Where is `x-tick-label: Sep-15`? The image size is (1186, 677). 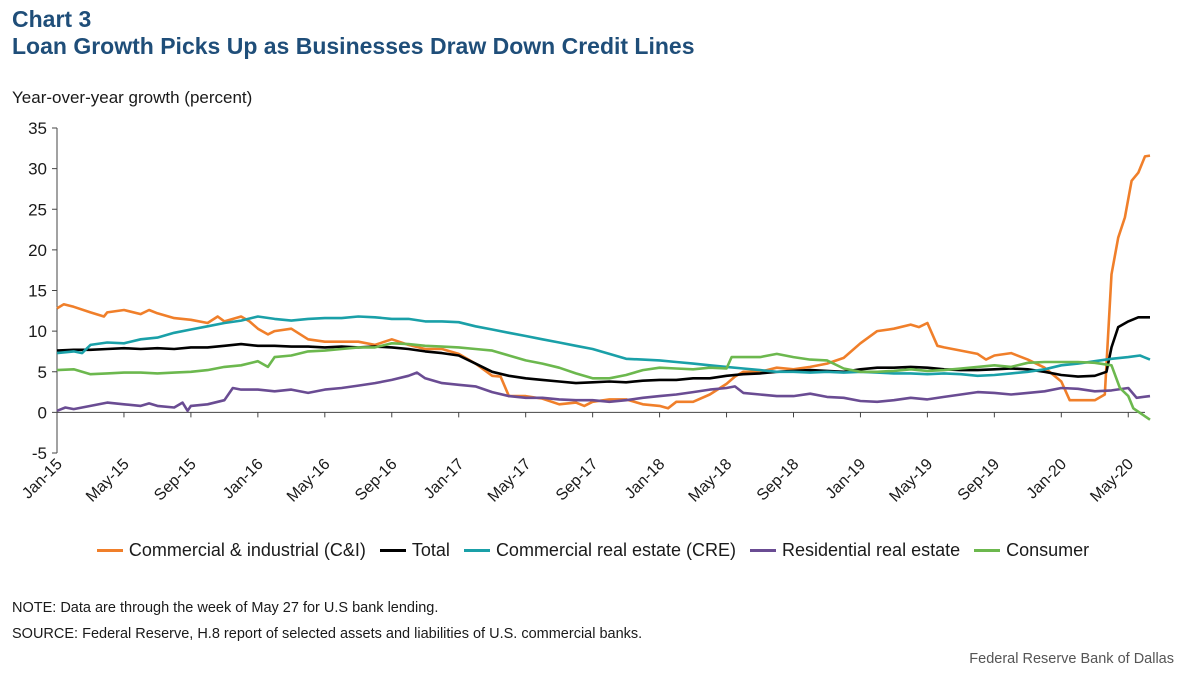
x-tick-label: Sep-15 is located at coordinates (175, 480).